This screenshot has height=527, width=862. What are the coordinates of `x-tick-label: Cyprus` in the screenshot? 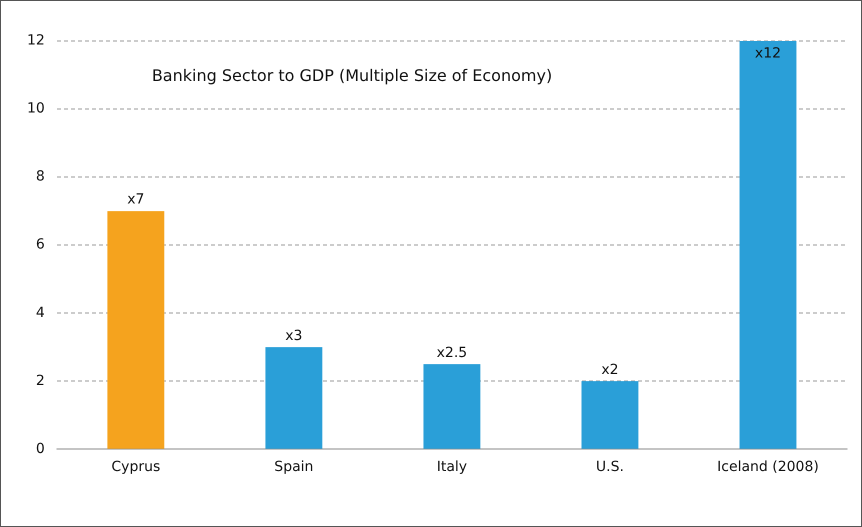 It's located at (135, 467).